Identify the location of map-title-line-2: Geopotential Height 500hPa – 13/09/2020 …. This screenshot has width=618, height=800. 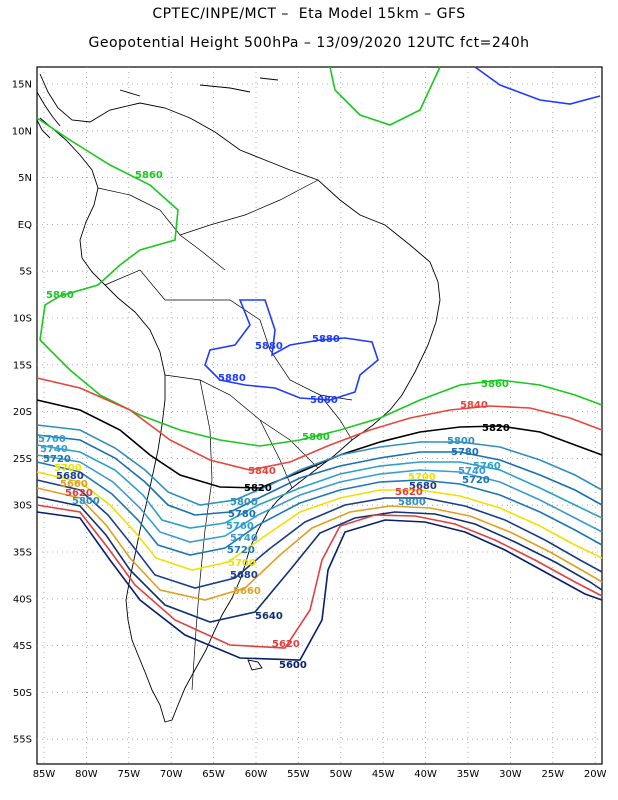
(309, 43).